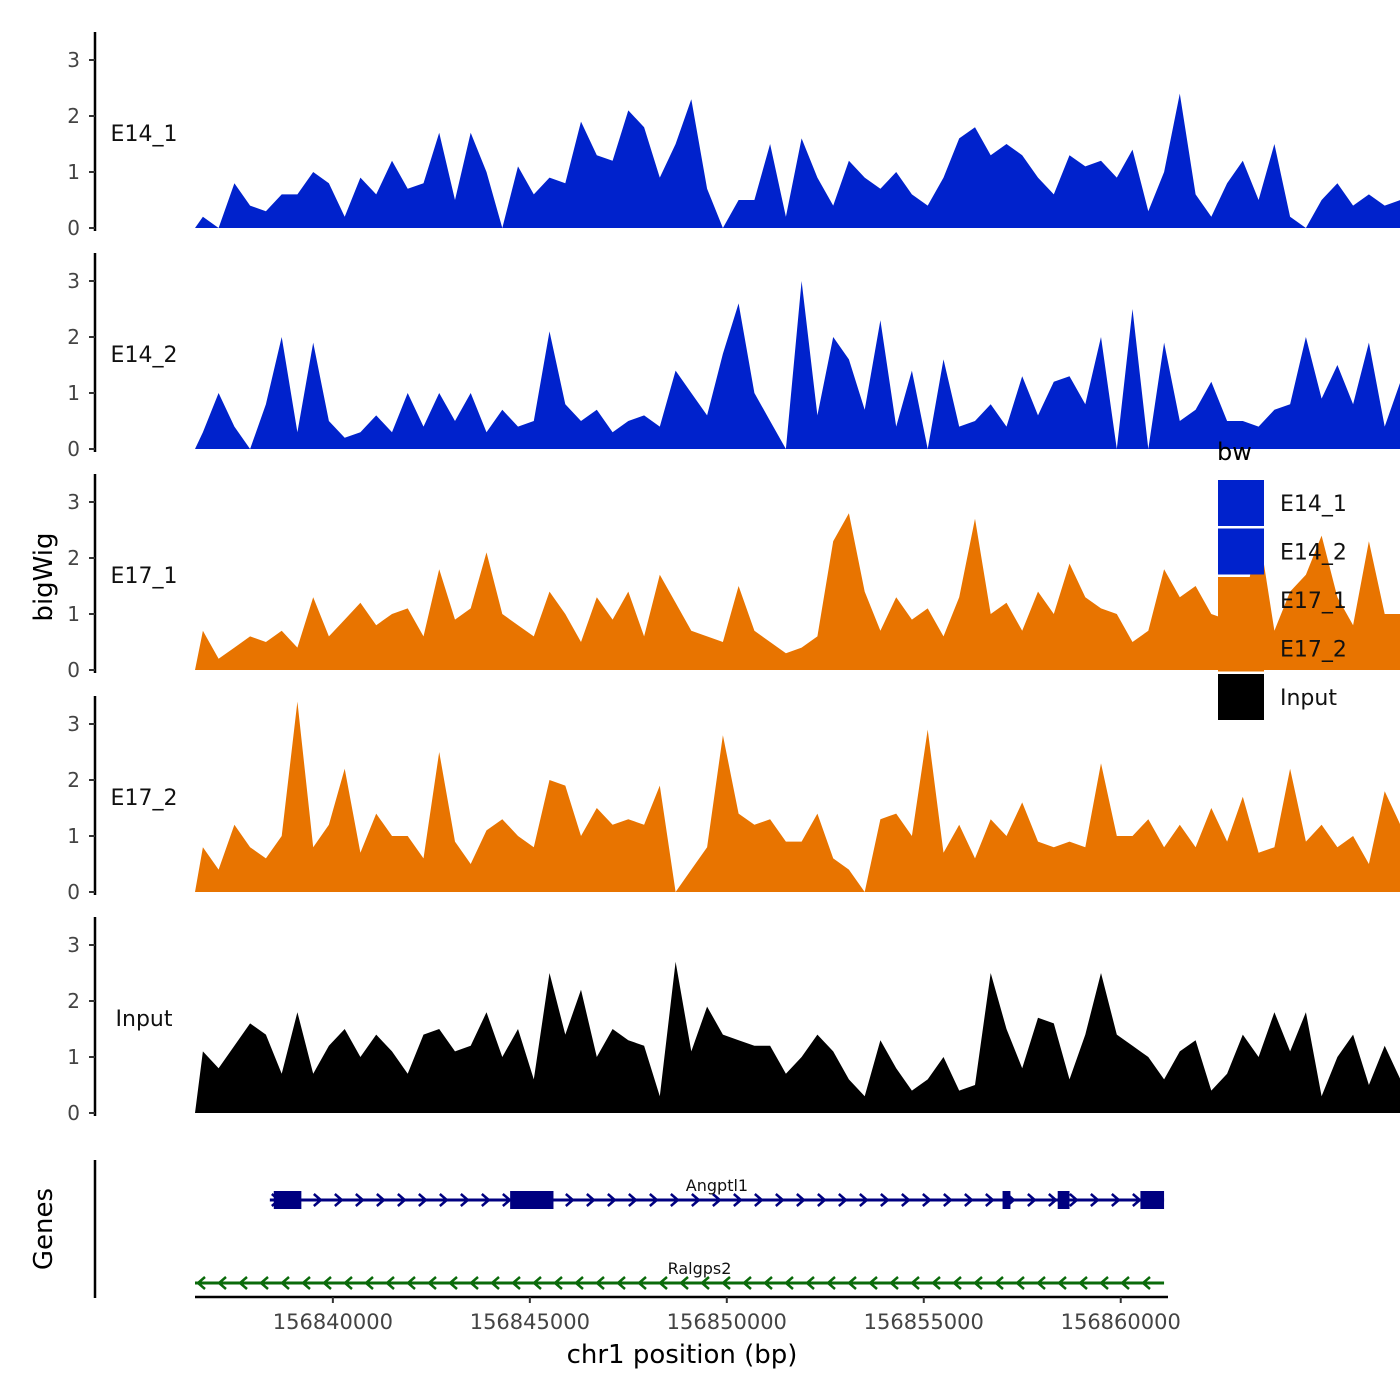 This screenshot has height=1400, width=1400. I want to click on gene-name: Ralgps2, so click(700, 1268).